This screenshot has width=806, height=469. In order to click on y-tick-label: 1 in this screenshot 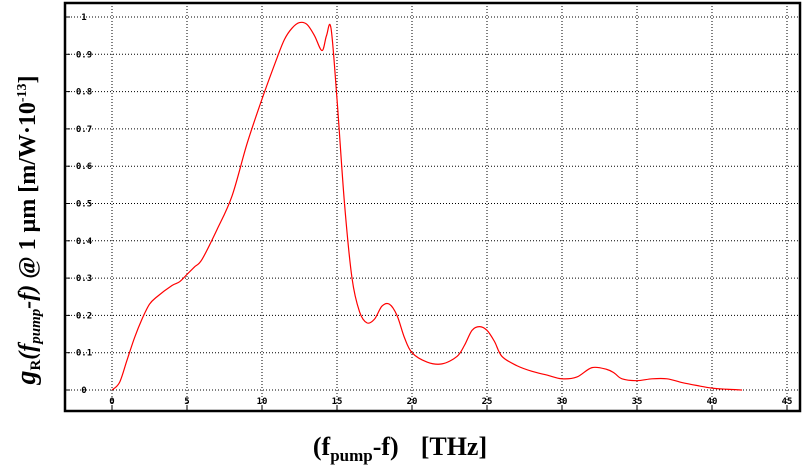, I will do `click(83, 18)`.